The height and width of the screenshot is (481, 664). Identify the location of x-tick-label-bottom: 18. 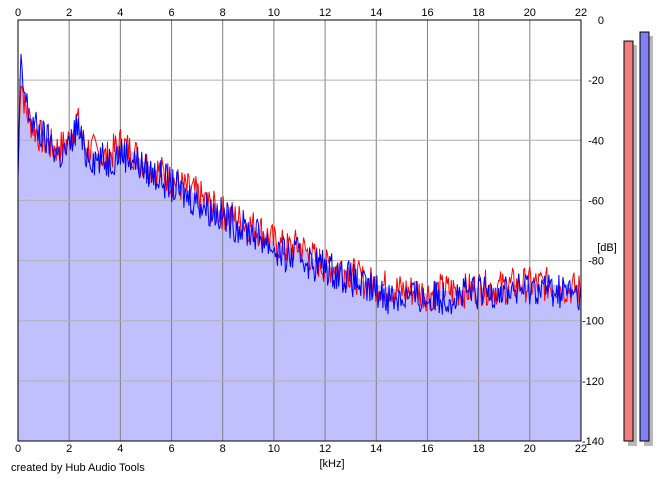
(479, 449).